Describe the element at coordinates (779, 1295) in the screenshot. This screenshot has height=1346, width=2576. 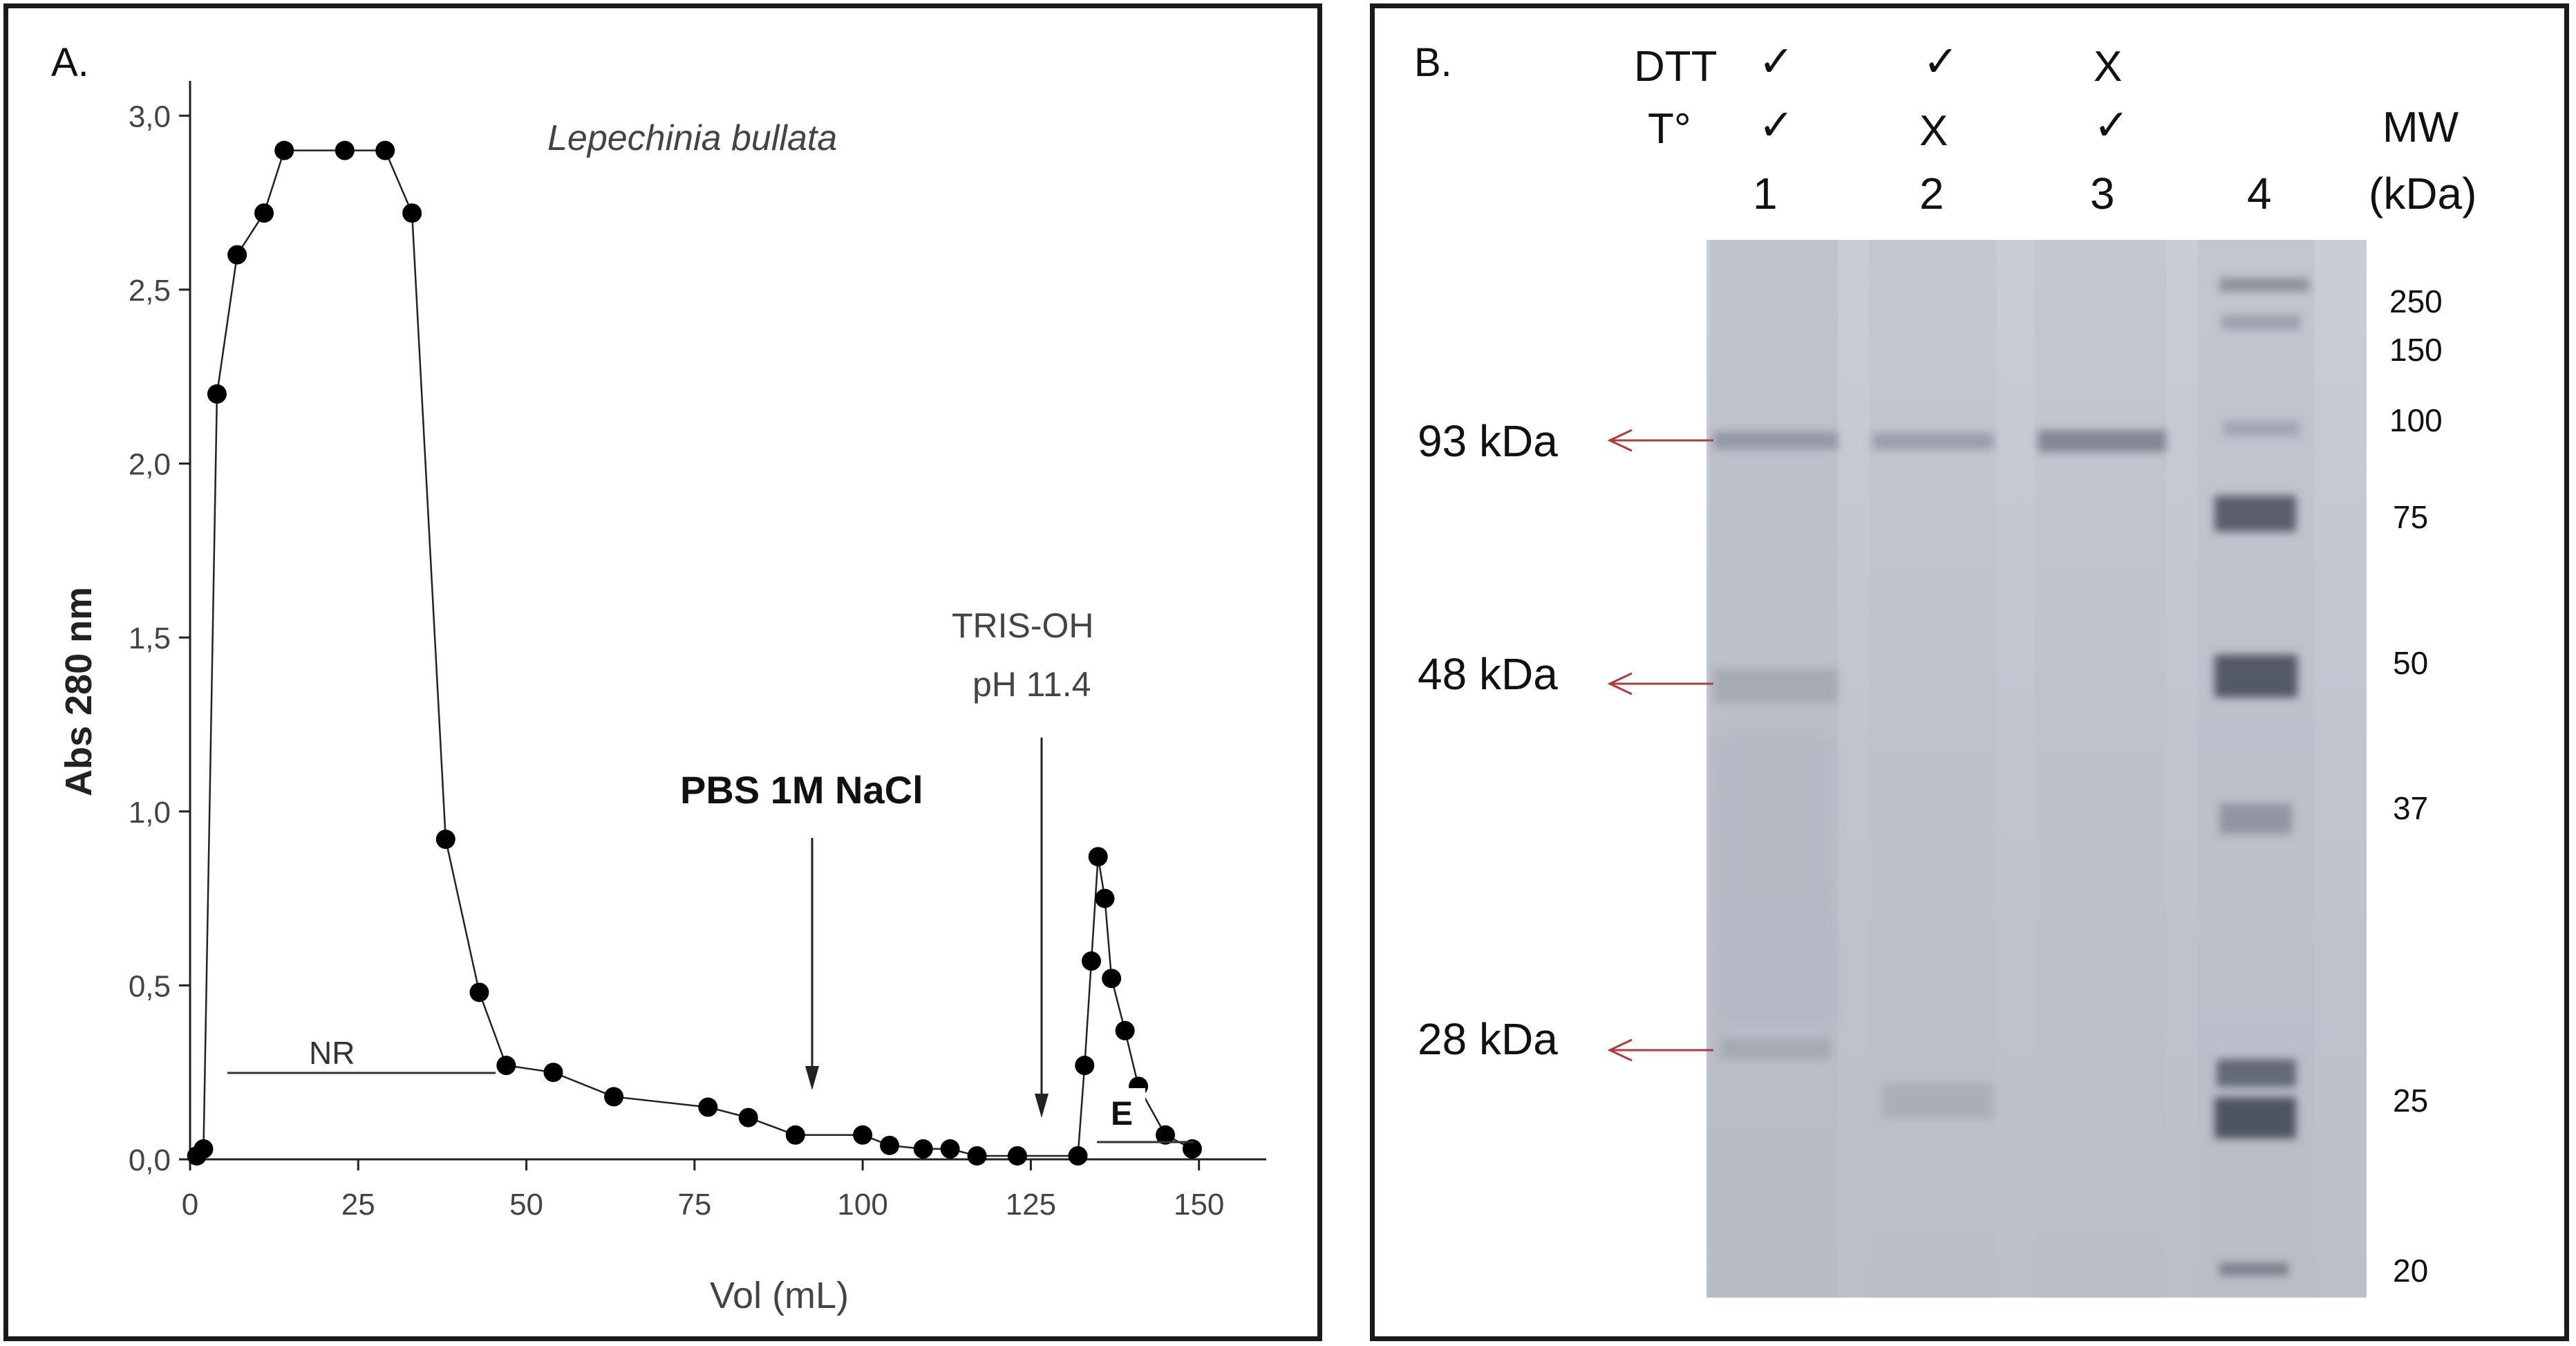
I see `x-axis-label: Vol (mL)` at that location.